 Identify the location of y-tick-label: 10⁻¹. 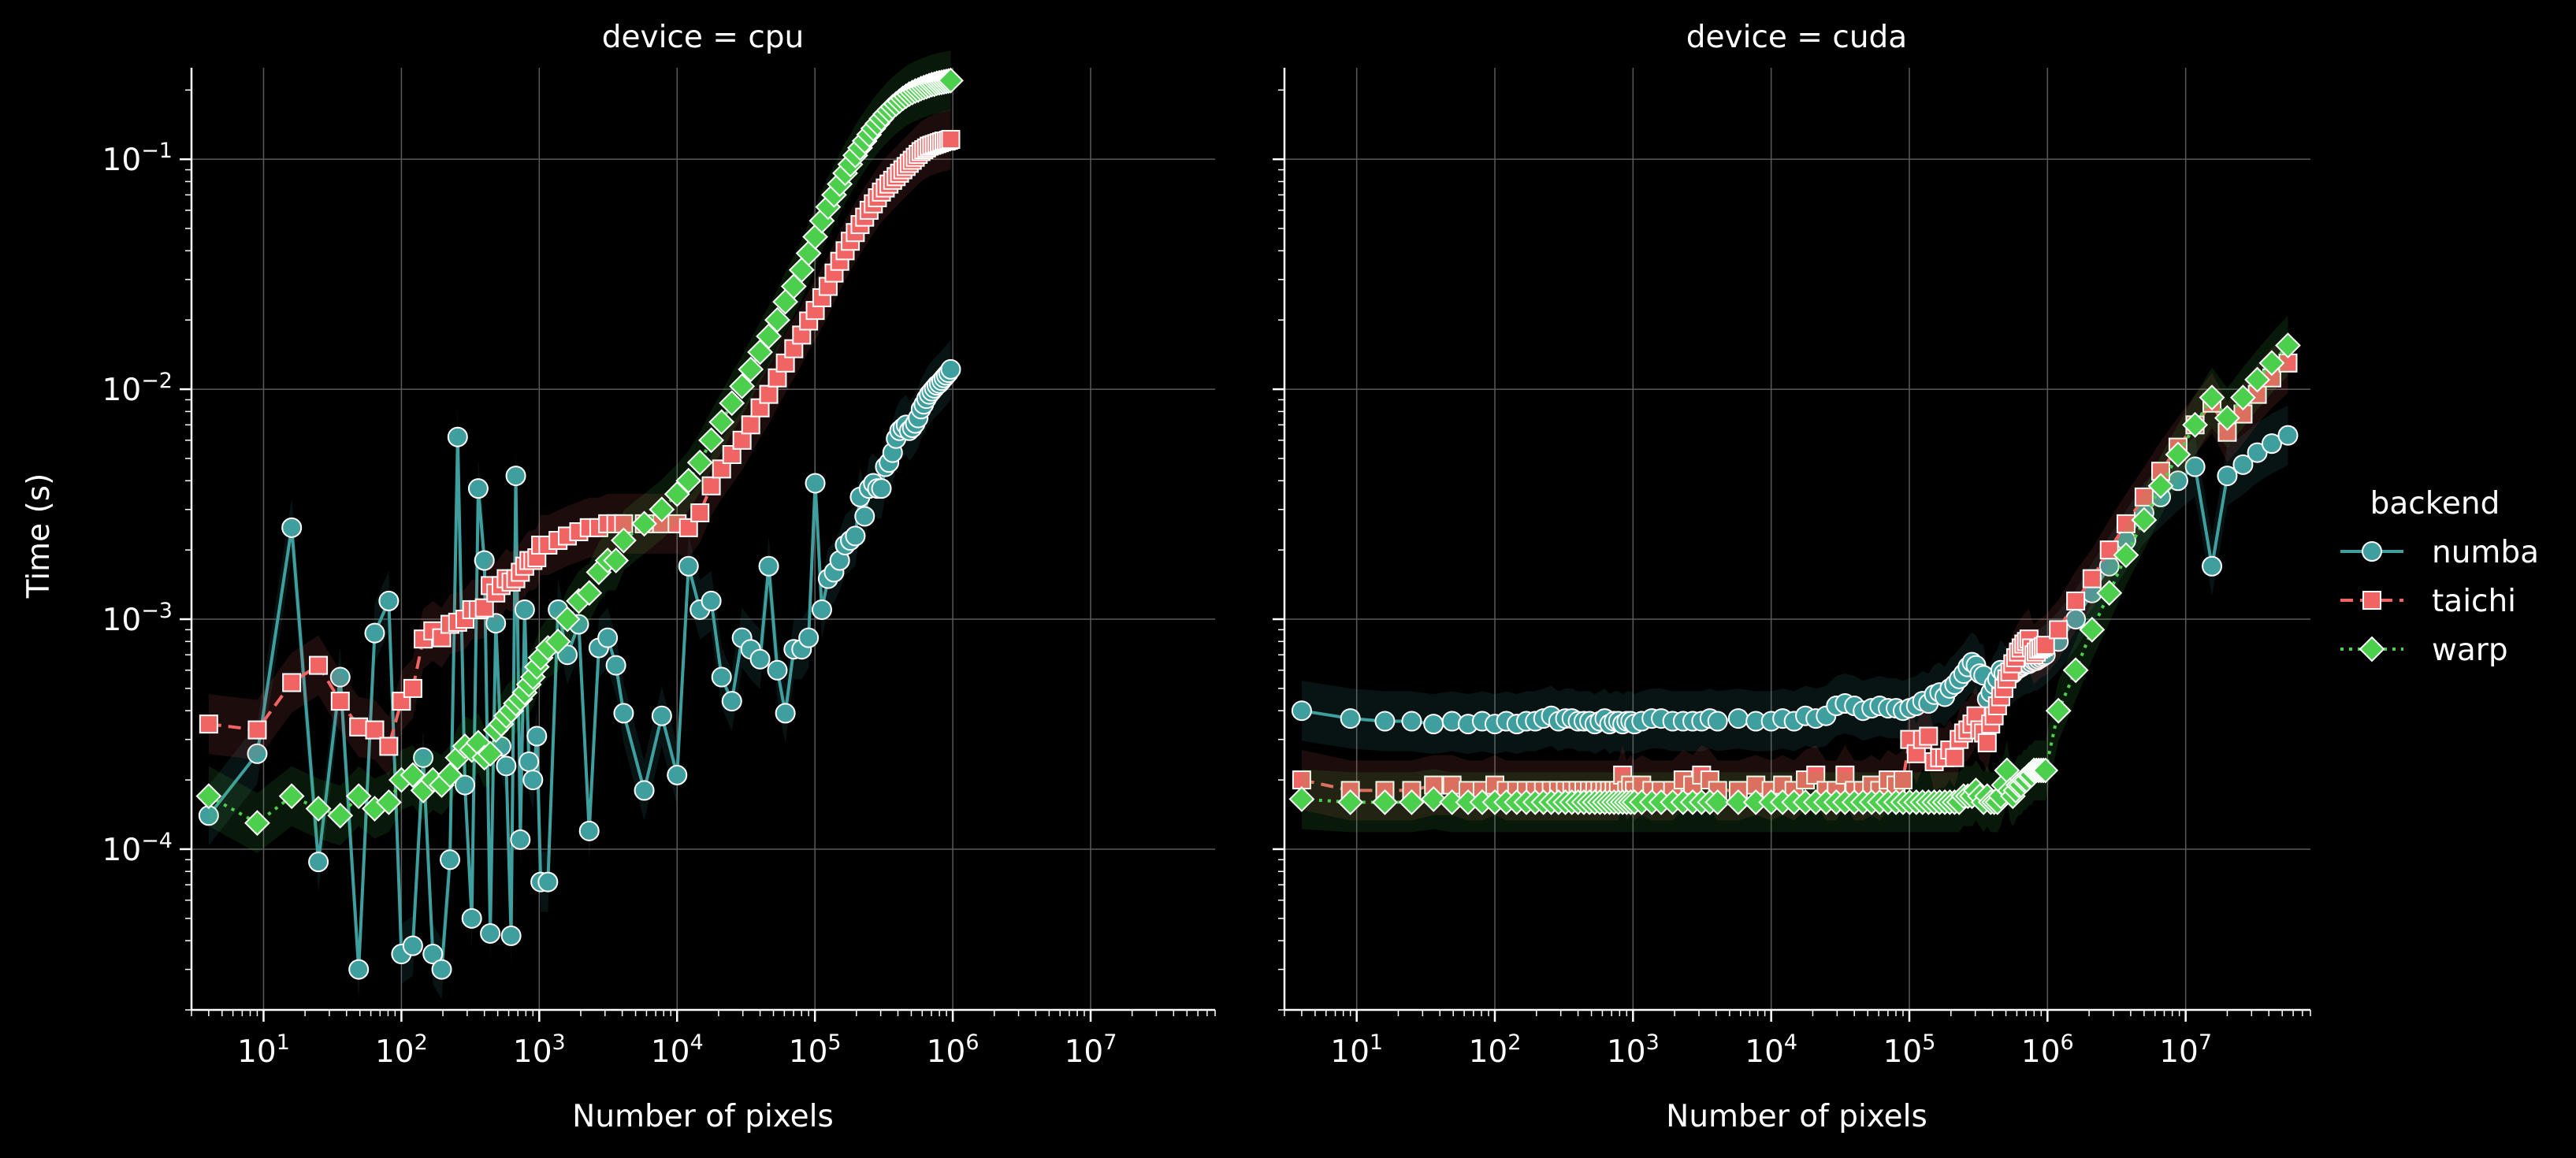
(137, 158).